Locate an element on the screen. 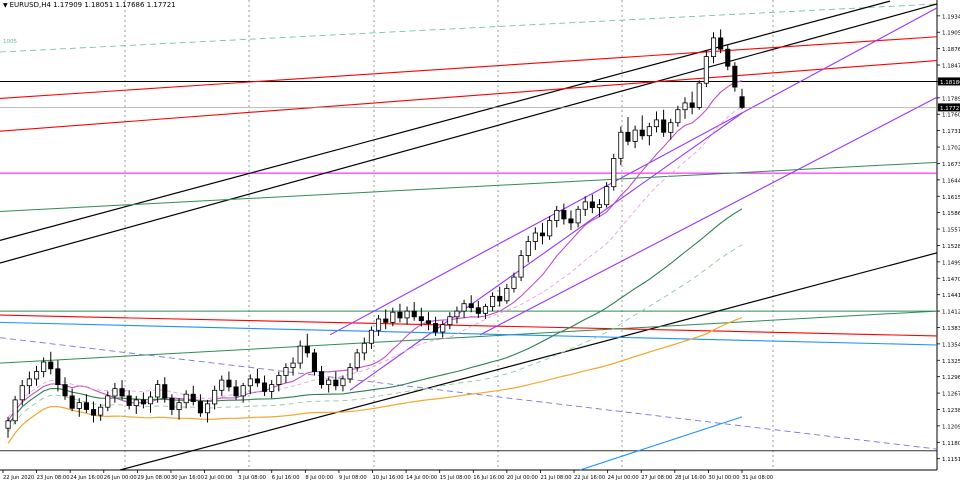  price-tick-label: 1.14700 is located at coordinates (951, 280).